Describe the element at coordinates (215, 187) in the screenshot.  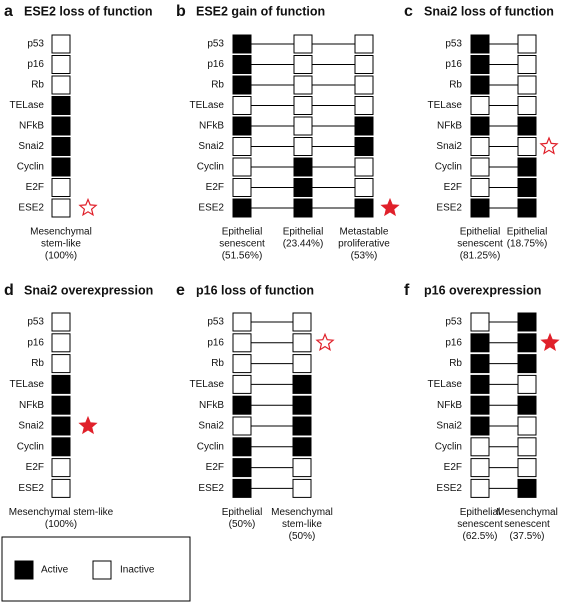
I see `gene-label: E2F` at that location.